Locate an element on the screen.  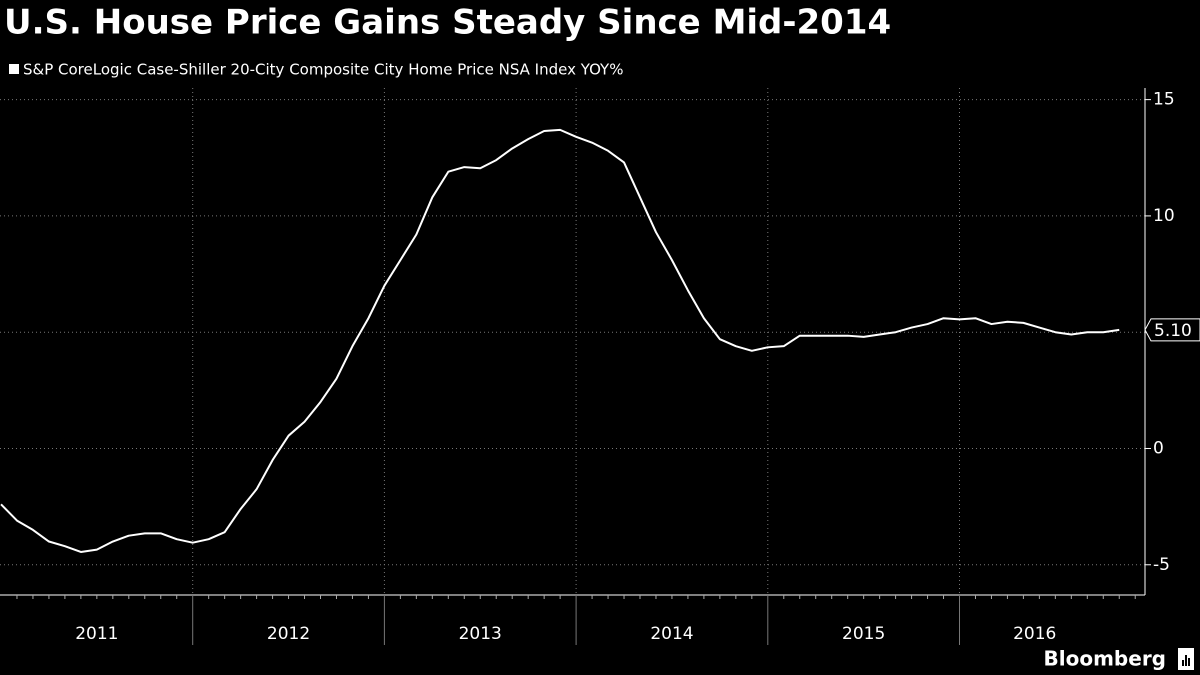
last-value-label: 5.10 is located at coordinates (1173, 331).